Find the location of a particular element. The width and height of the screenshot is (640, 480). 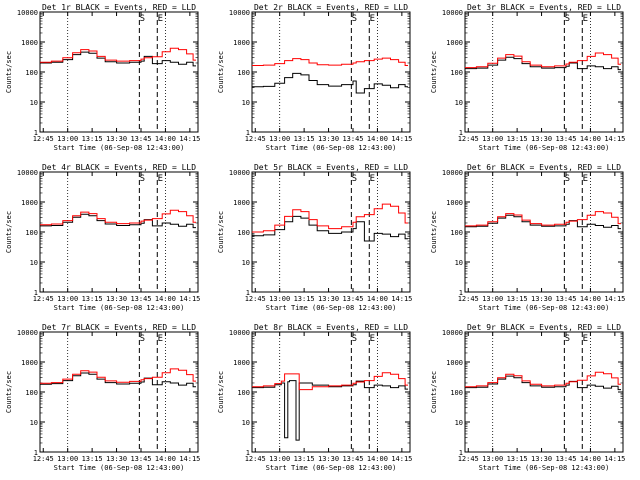

panel-title: Det 4r BLACK = Events, RED = LLD is located at coordinates (119, 167).